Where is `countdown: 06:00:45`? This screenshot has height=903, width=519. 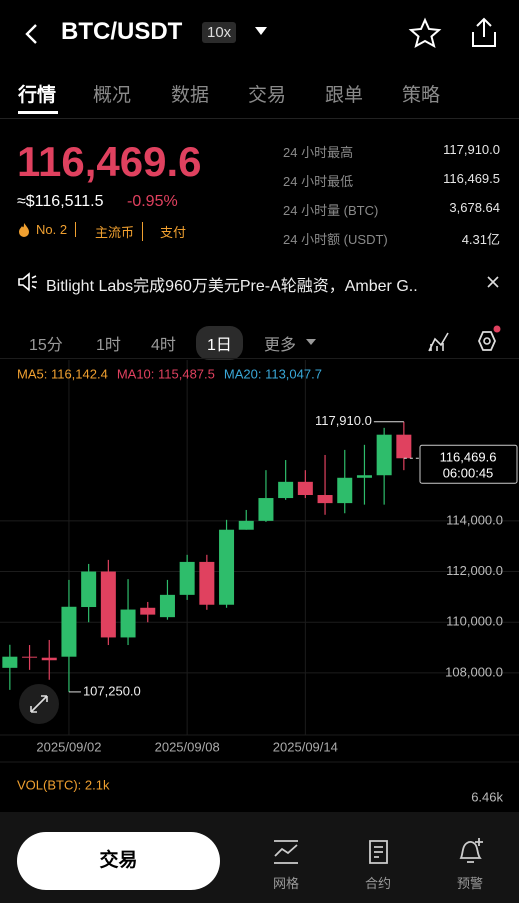
countdown: 06:00:45 is located at coordinates (468, 473).